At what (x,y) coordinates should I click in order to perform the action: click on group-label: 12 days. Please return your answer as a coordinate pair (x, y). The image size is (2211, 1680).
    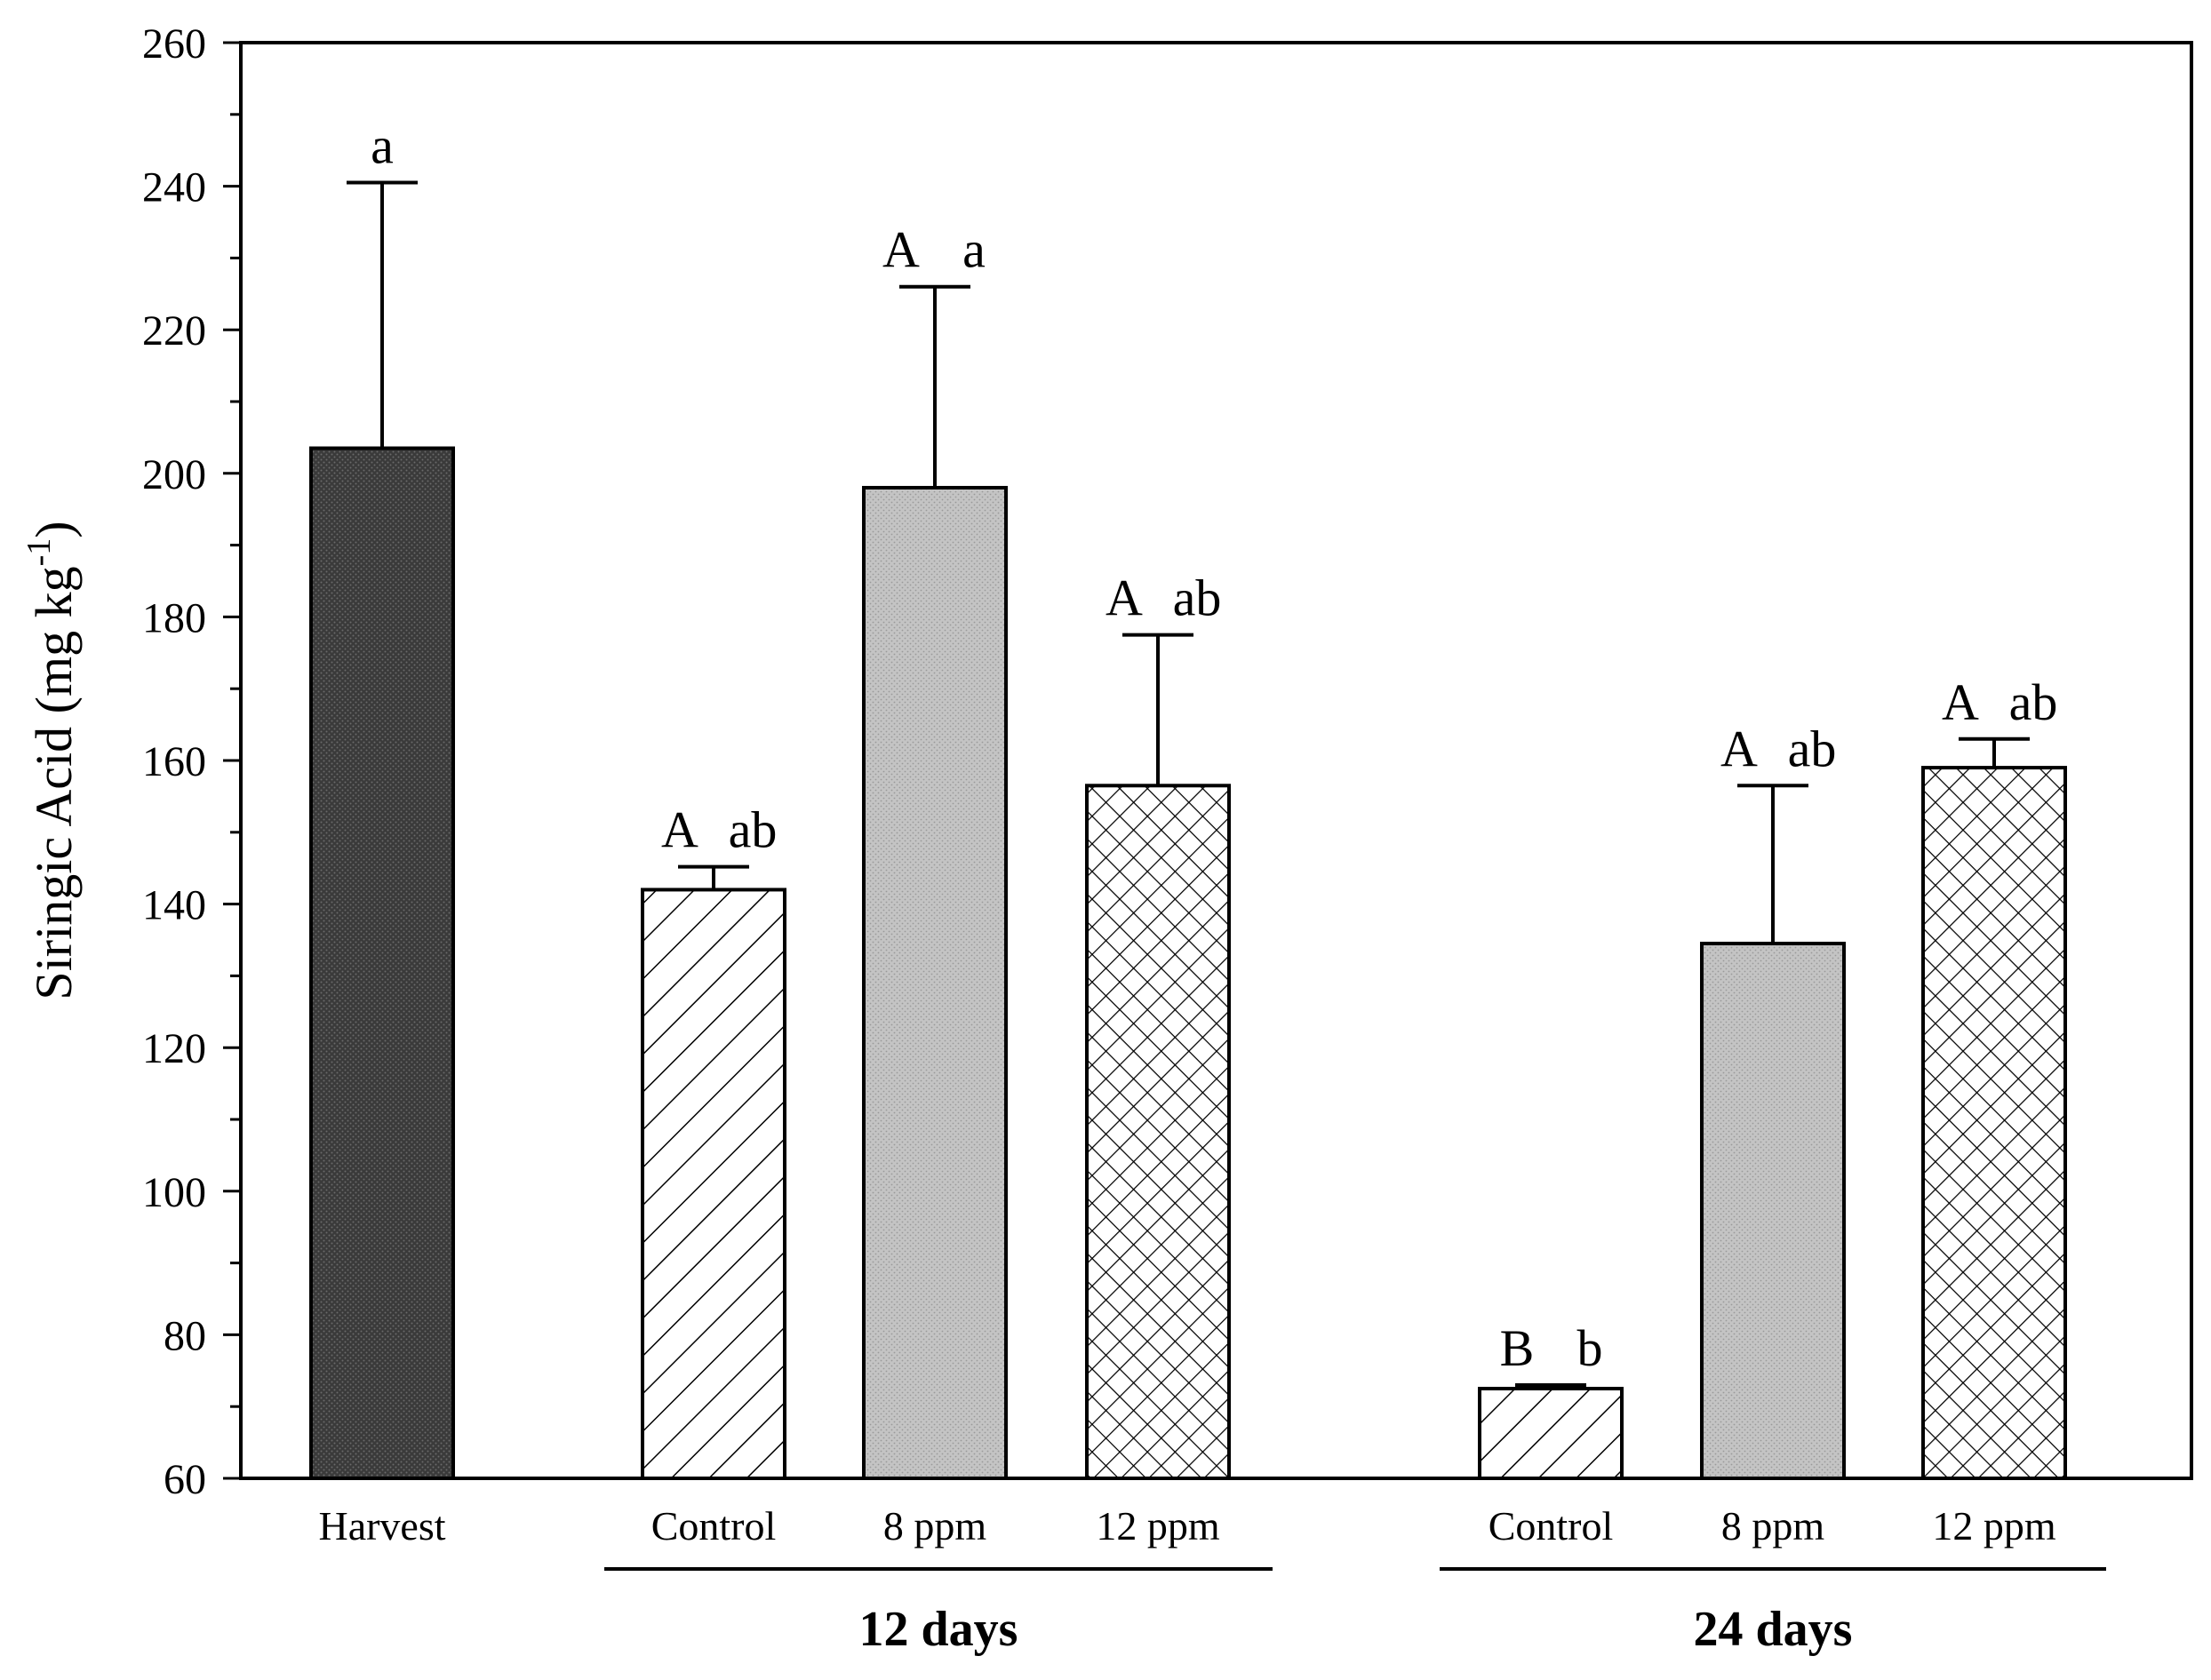
    Looking at the image, I should click on (939, 1629).